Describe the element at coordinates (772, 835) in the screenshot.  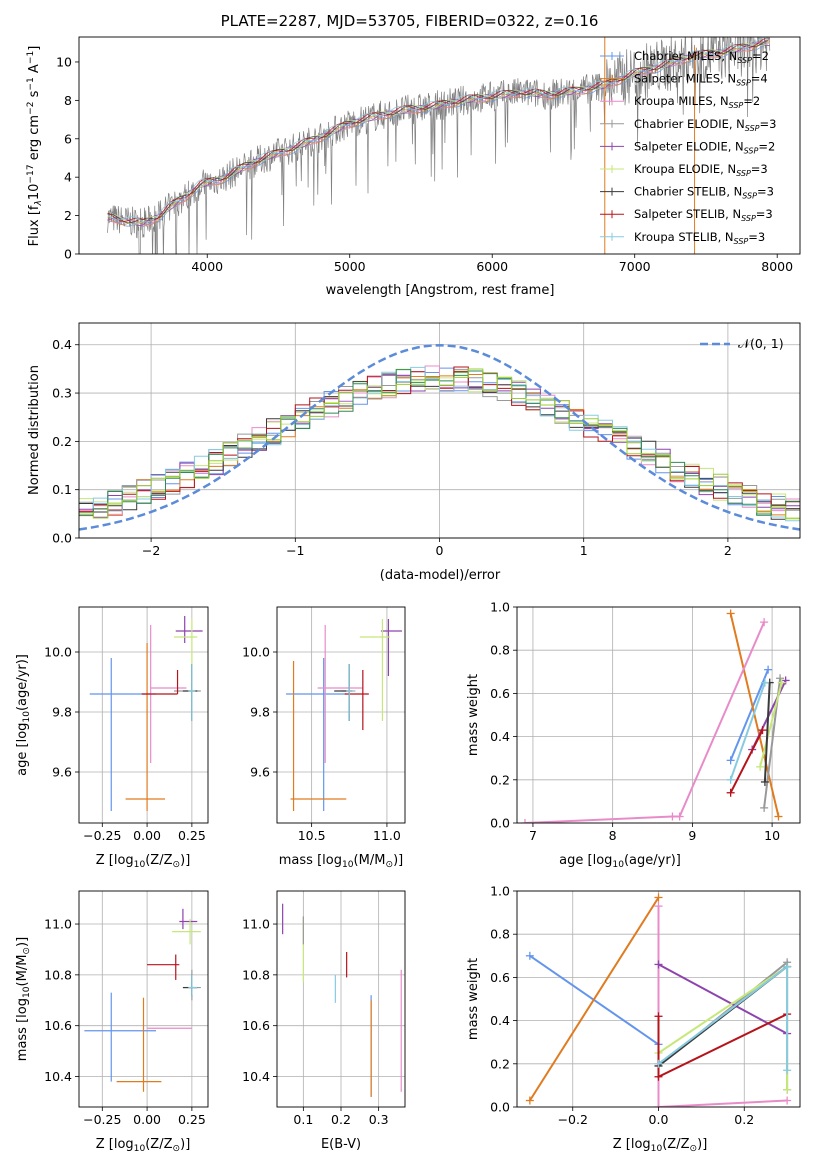
I see `x-tick-label: 10` at that location.